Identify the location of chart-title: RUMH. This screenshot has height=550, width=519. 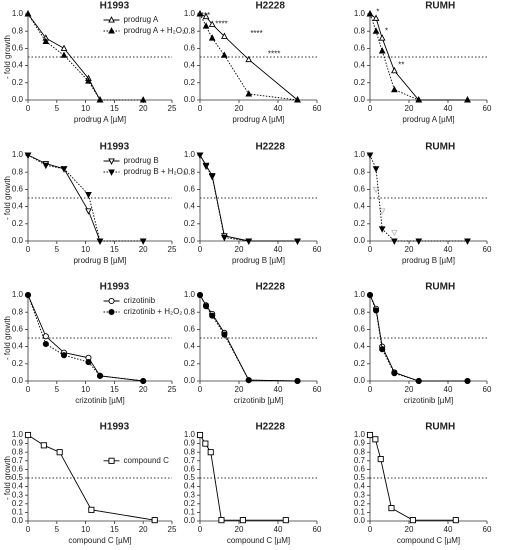
(440, 287).